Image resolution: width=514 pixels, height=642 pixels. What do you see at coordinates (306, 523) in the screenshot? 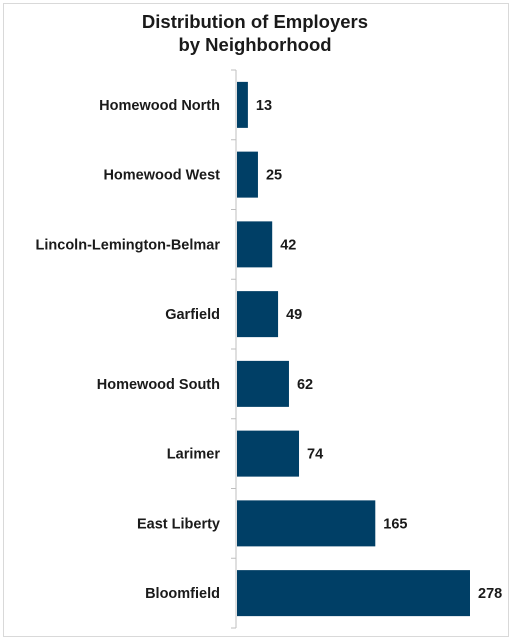
I see `bar-east-liberty` at bounding box center [306, 523].